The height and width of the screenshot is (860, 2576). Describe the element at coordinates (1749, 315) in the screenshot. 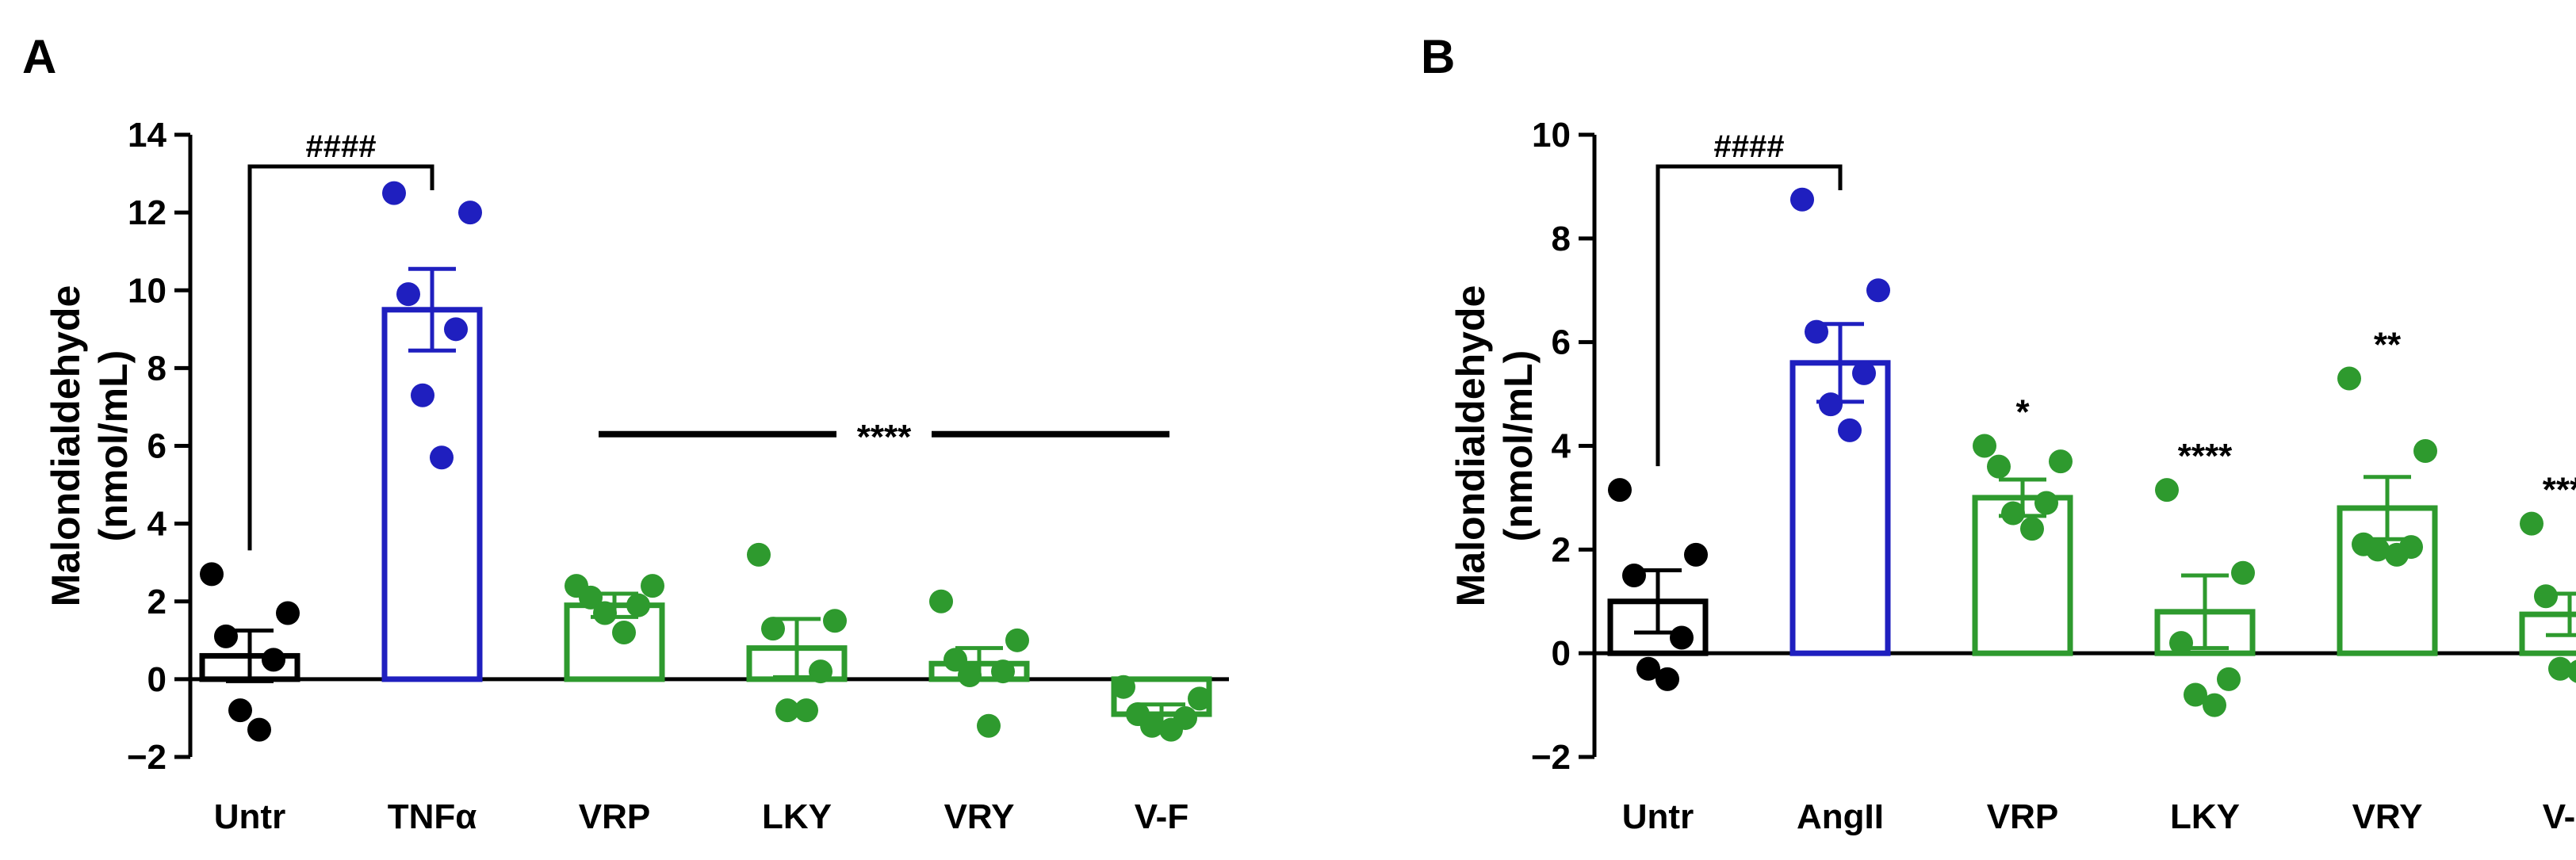

I see `significance-bracket` at that location.